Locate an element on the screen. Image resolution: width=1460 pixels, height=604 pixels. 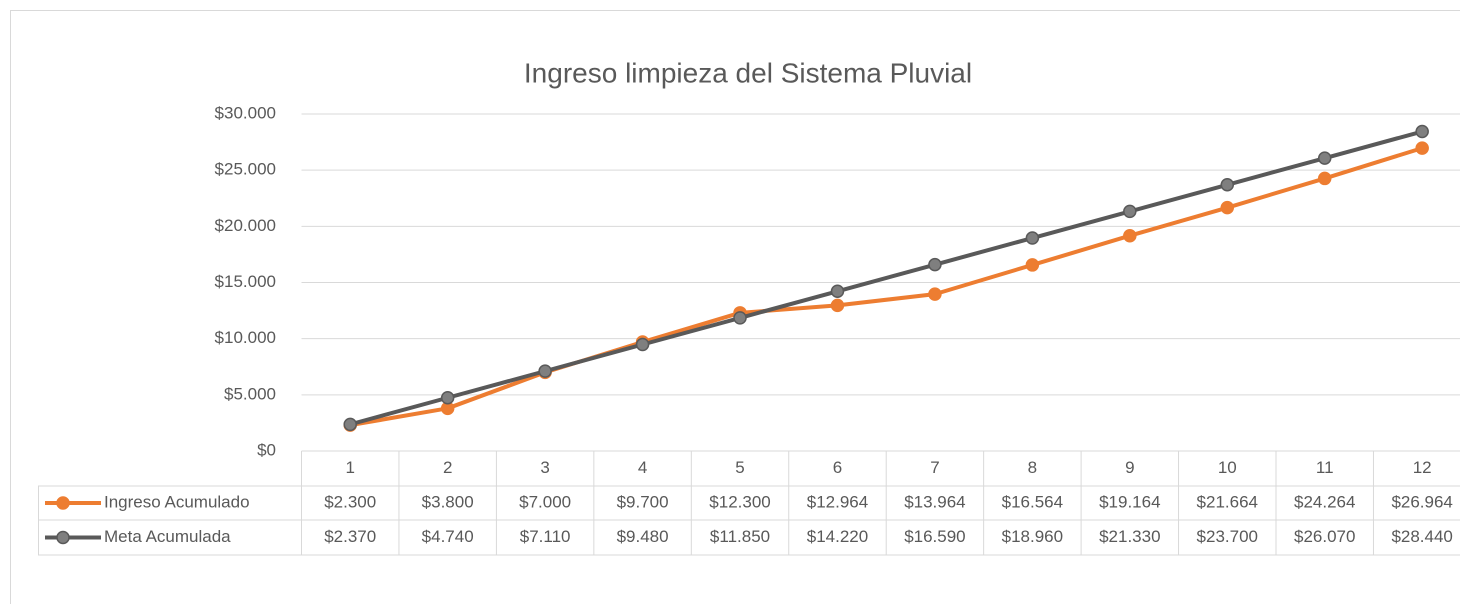
table-value: $2.370 is located at coordinates (350, 536).